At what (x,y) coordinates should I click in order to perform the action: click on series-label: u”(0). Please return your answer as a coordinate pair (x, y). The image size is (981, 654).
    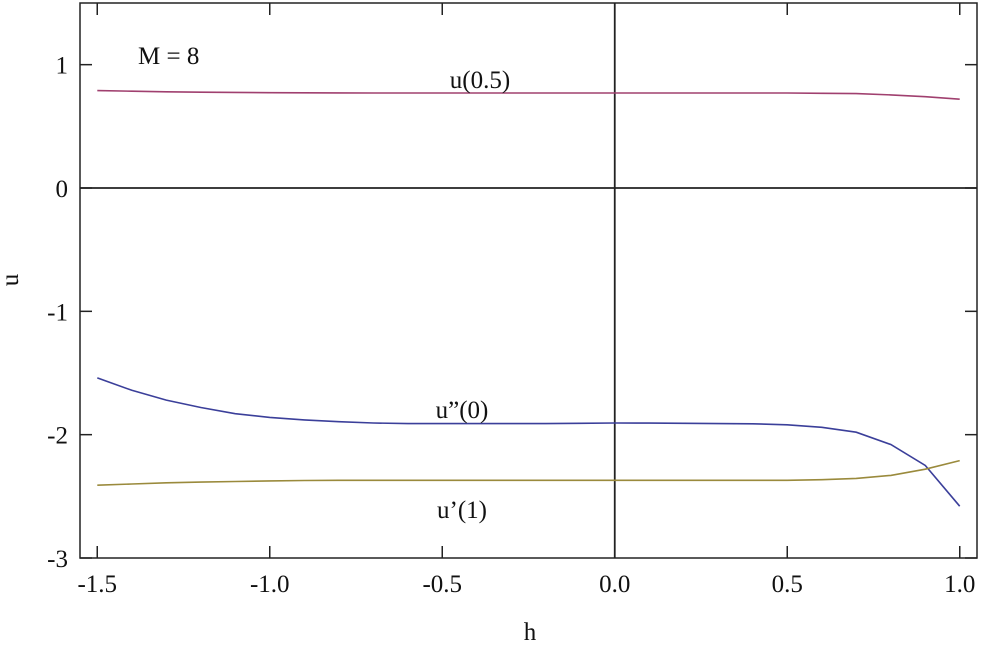
    Looking at the image, I should click on (462, 410).